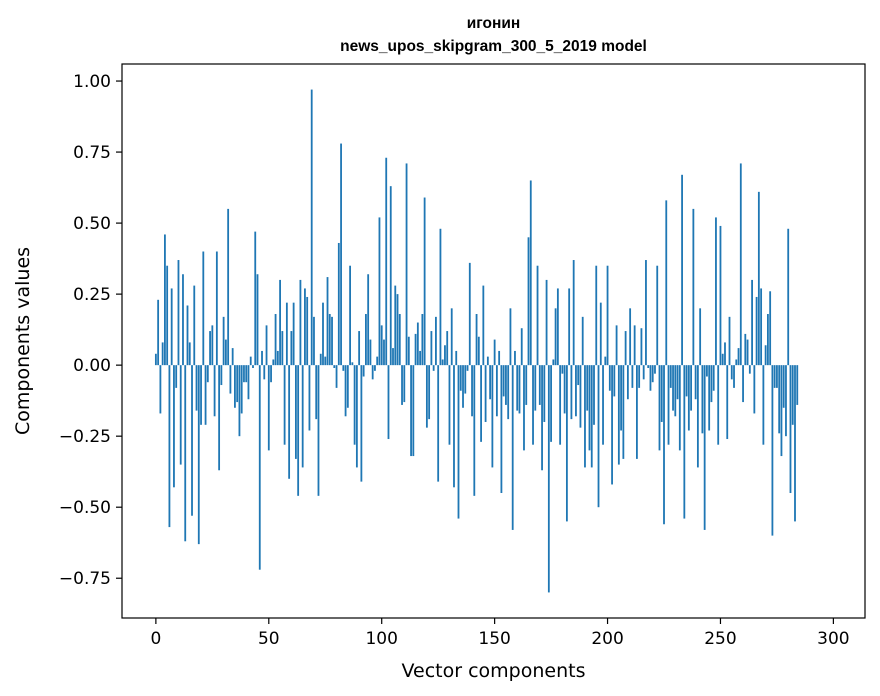  Describe the element at coordinates (494, 23) in the screenshot. I see `chart-title-line1: игонин` at that location.